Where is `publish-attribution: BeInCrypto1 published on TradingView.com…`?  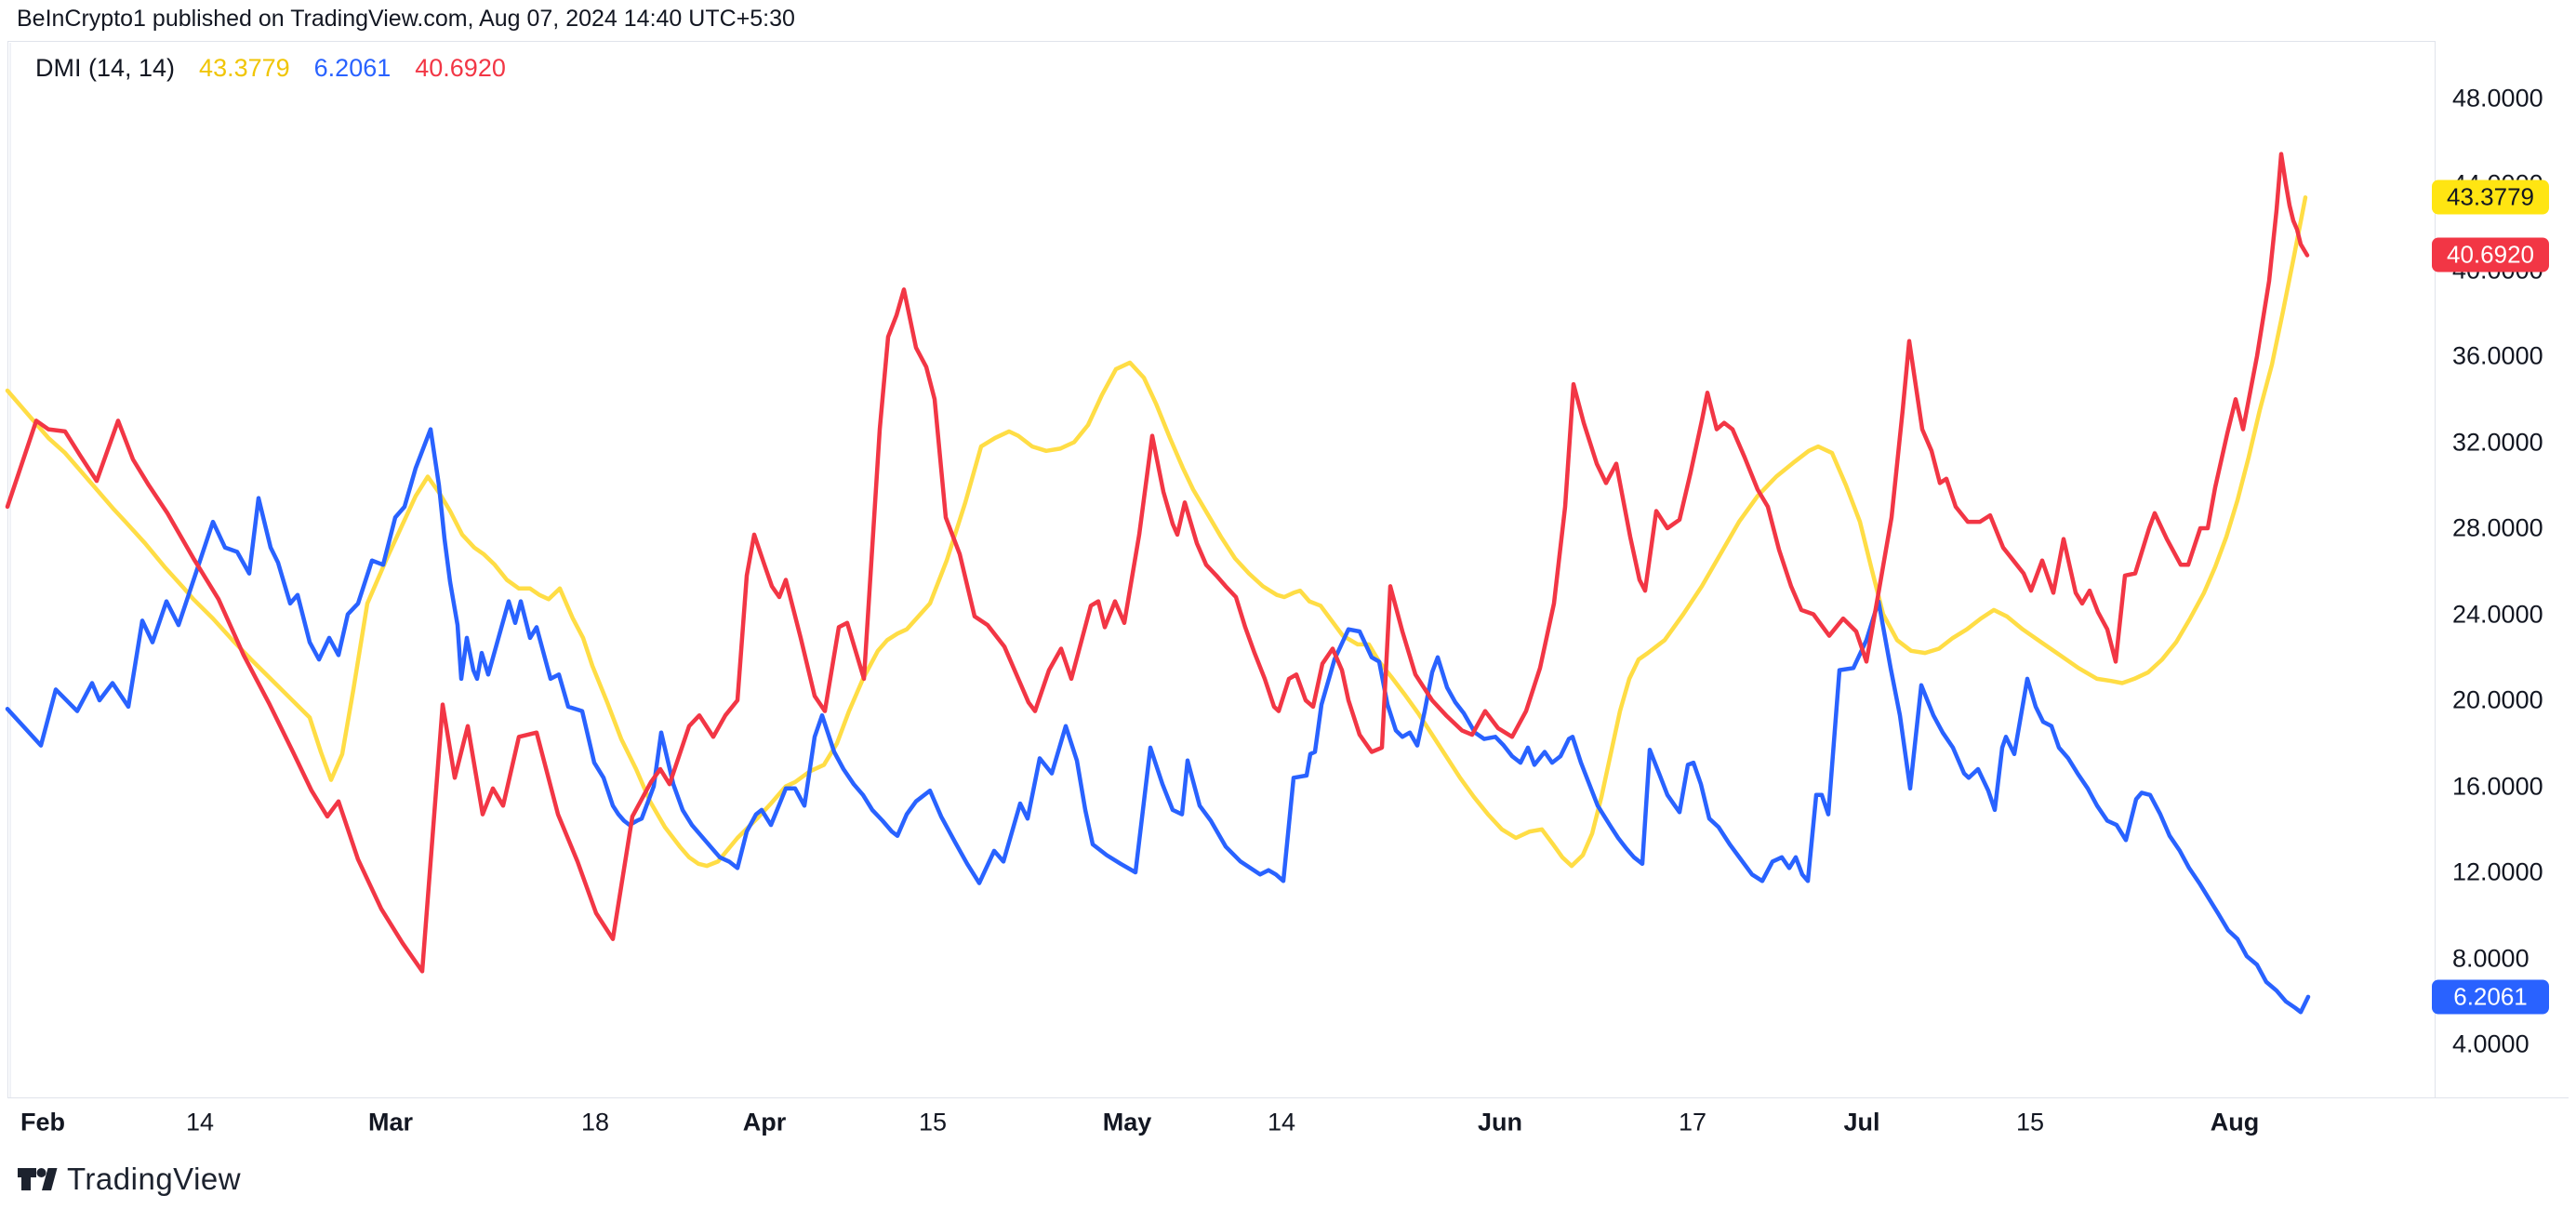
publish-attribution: BeInCrypto1 published on TradingView.com… is located at coordinates (406, 19).